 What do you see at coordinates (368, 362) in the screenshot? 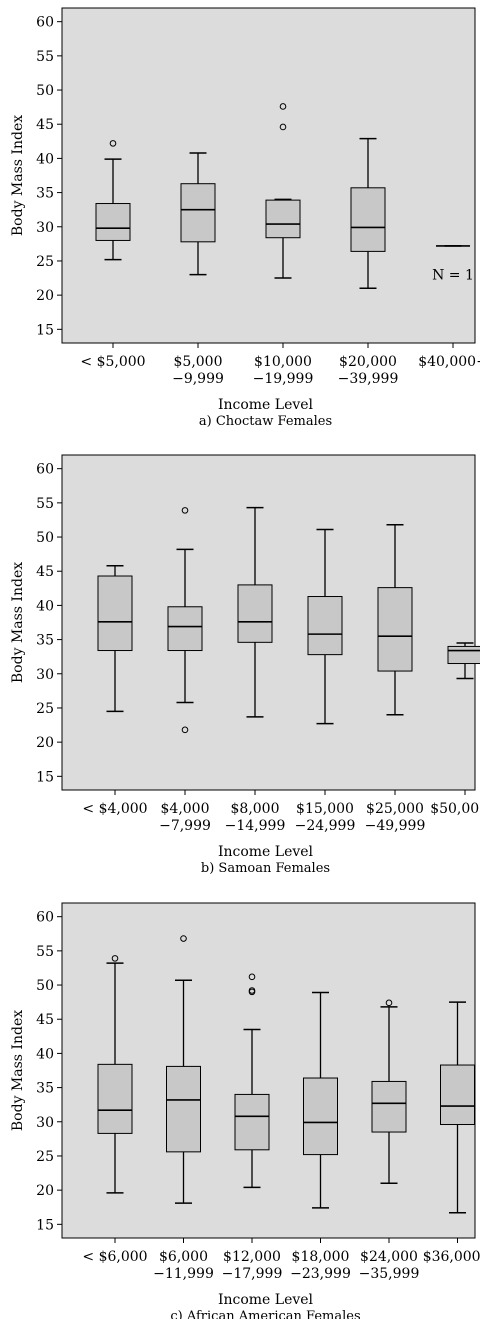
I see `x-tick-label: $20,000` at bounding box center [368, 362].